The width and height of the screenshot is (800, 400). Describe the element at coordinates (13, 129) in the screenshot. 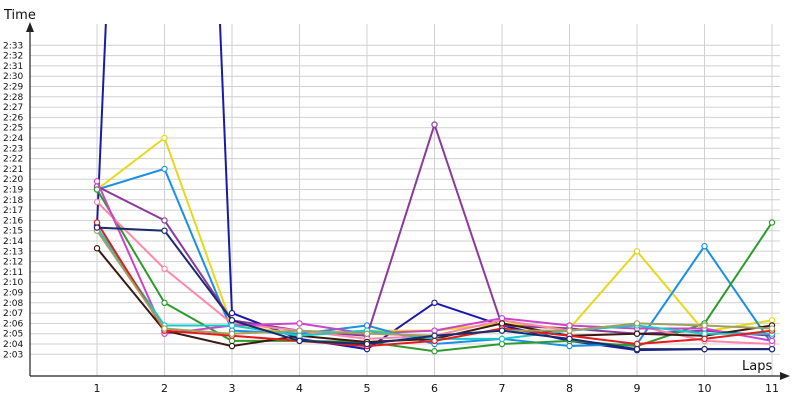

I see `y-tick-label: 2:25` at that location.